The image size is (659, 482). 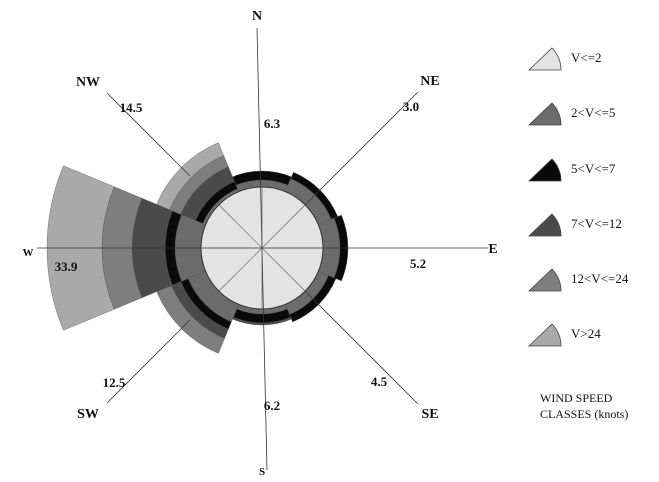 What do you see at coordinates (114, 382) in the screenshot?
I see `percent-label-sw: 12.5` at bounding box center [114, 382].